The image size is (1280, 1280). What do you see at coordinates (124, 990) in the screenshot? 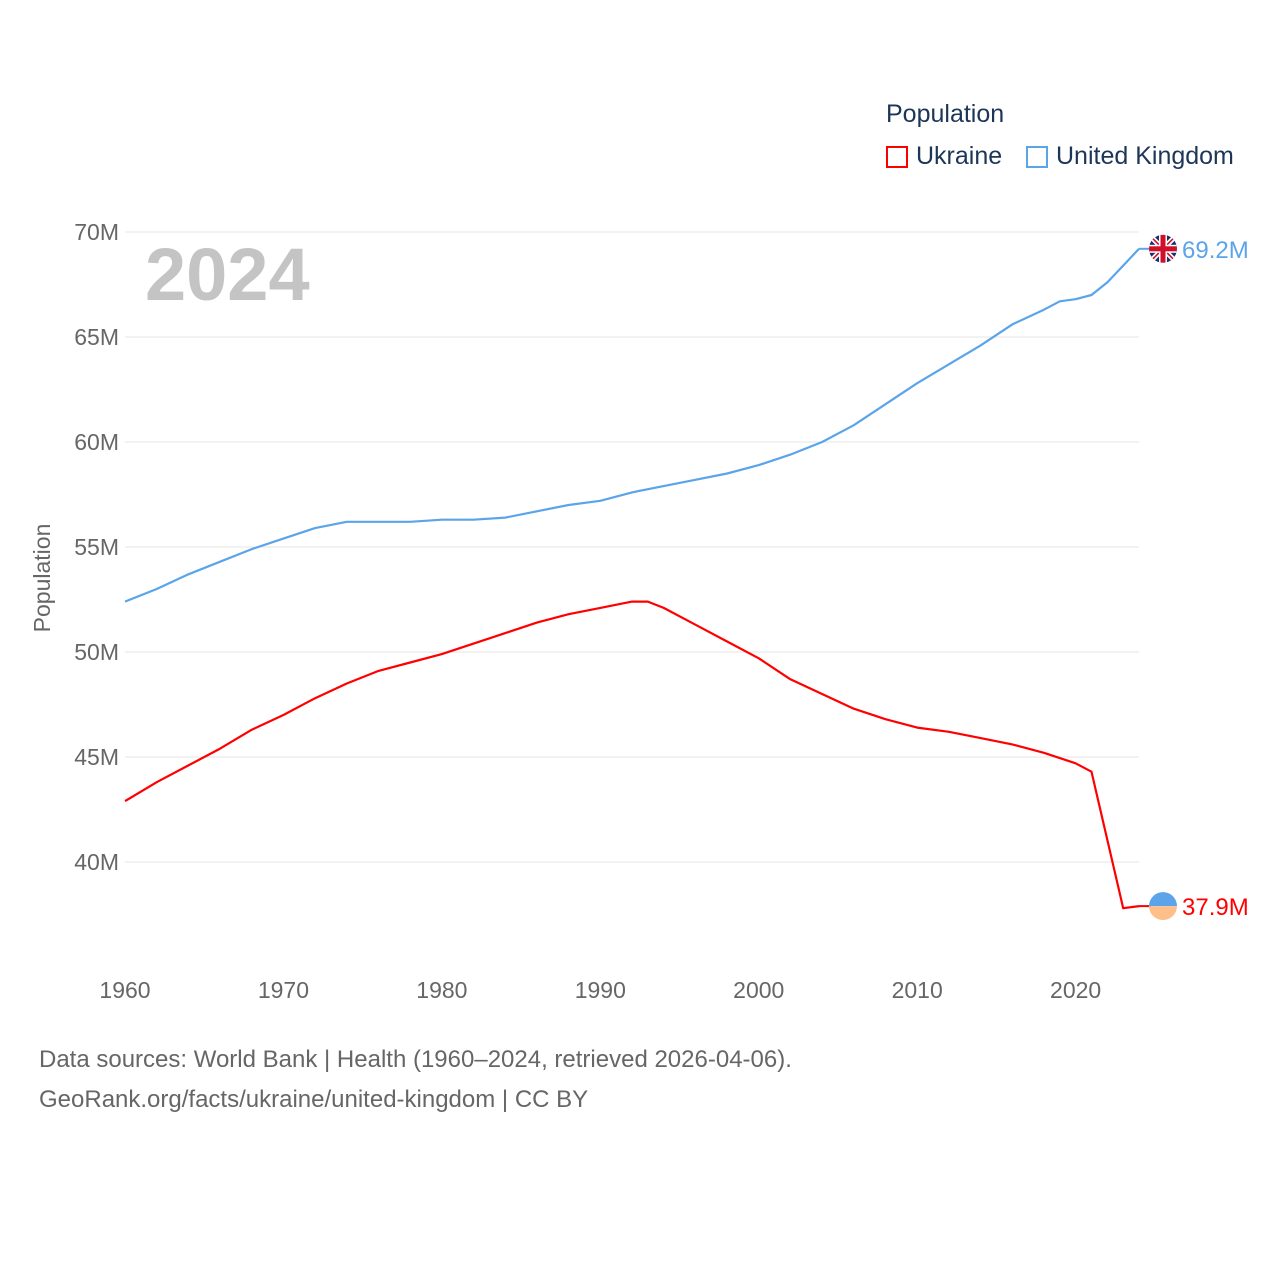
I see `x-tick-label: 1960` at bounding box center [124, 990].